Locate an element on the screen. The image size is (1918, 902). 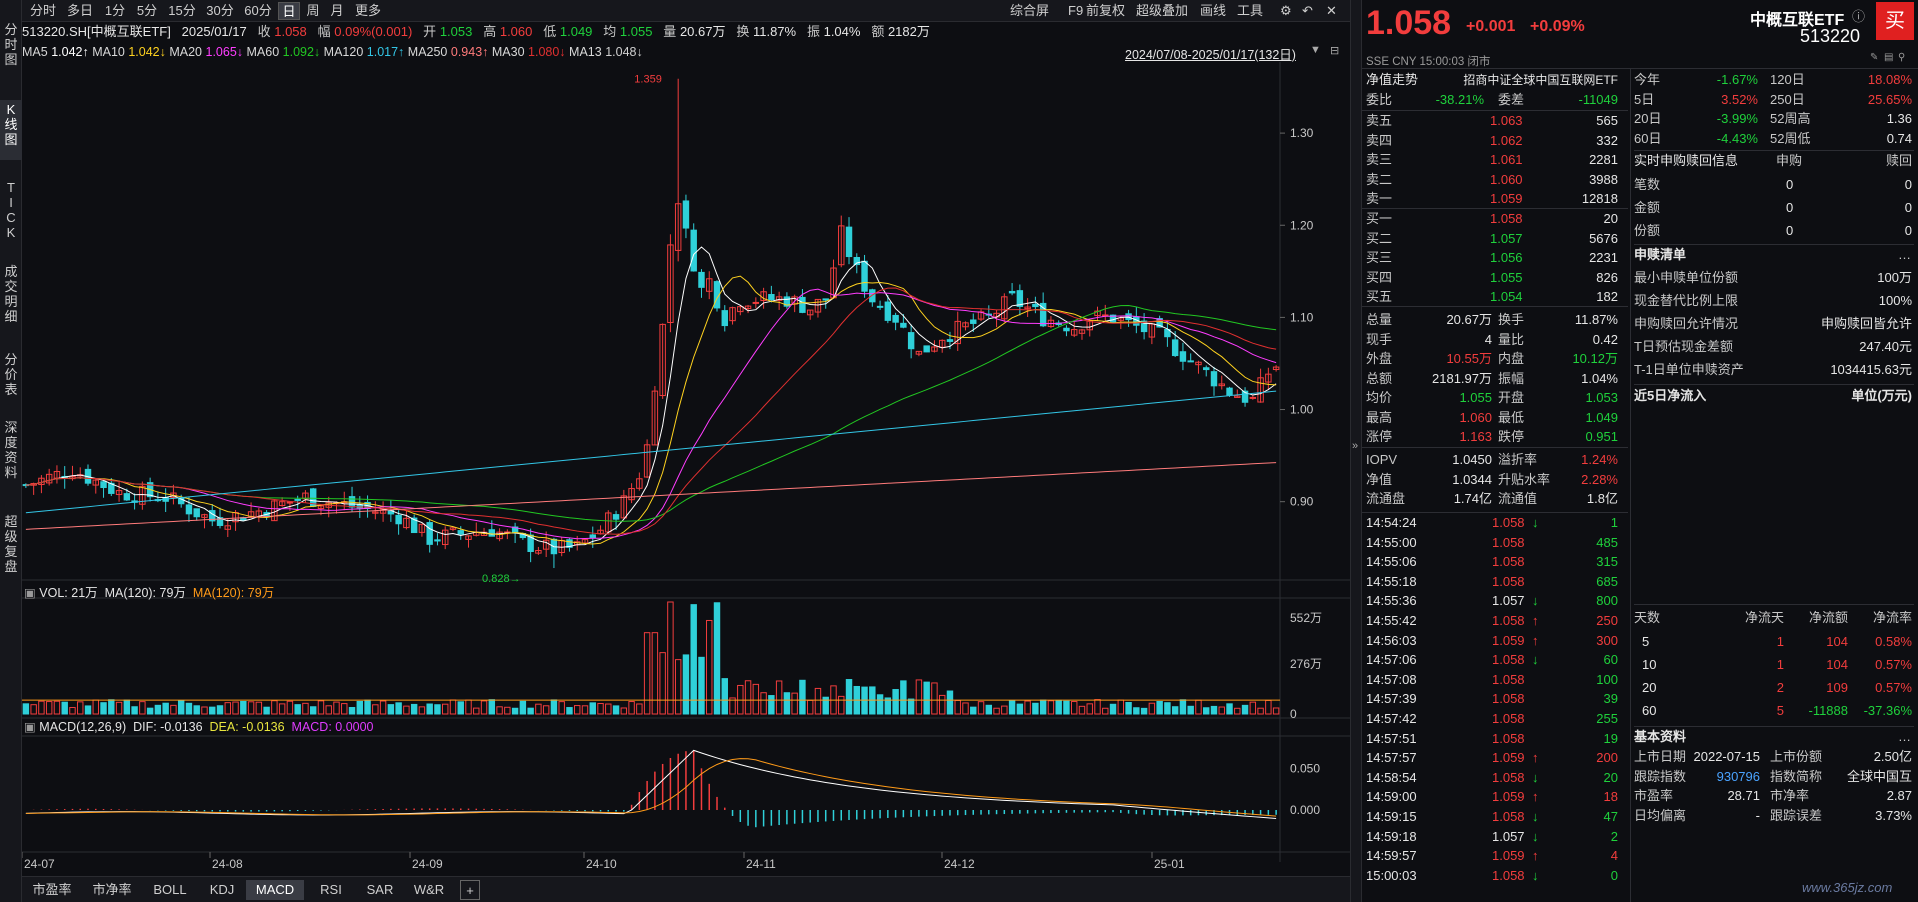
indicator-tab-5: RSI is located at coordinates (331, 889).